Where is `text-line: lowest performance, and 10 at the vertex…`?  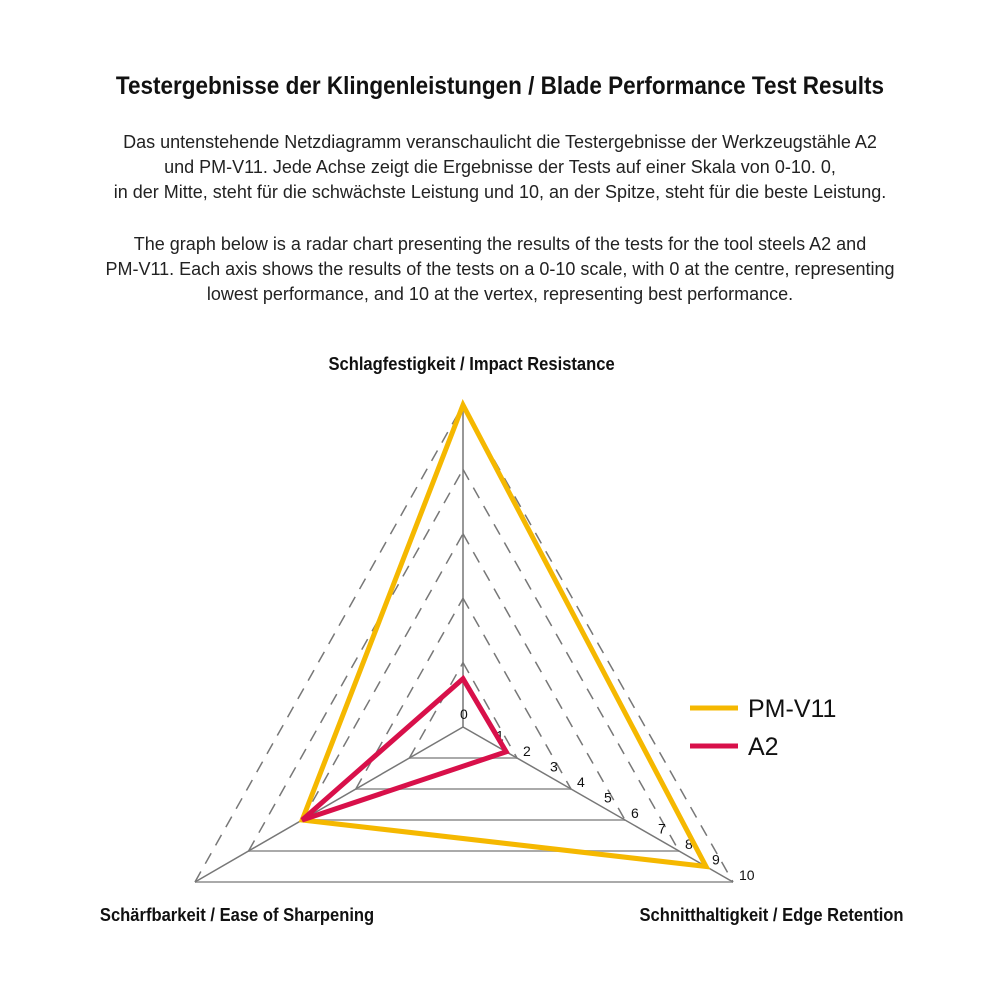
text-line: lowest performance, and 10 at the vertex… is located at coordinates (500, 294).